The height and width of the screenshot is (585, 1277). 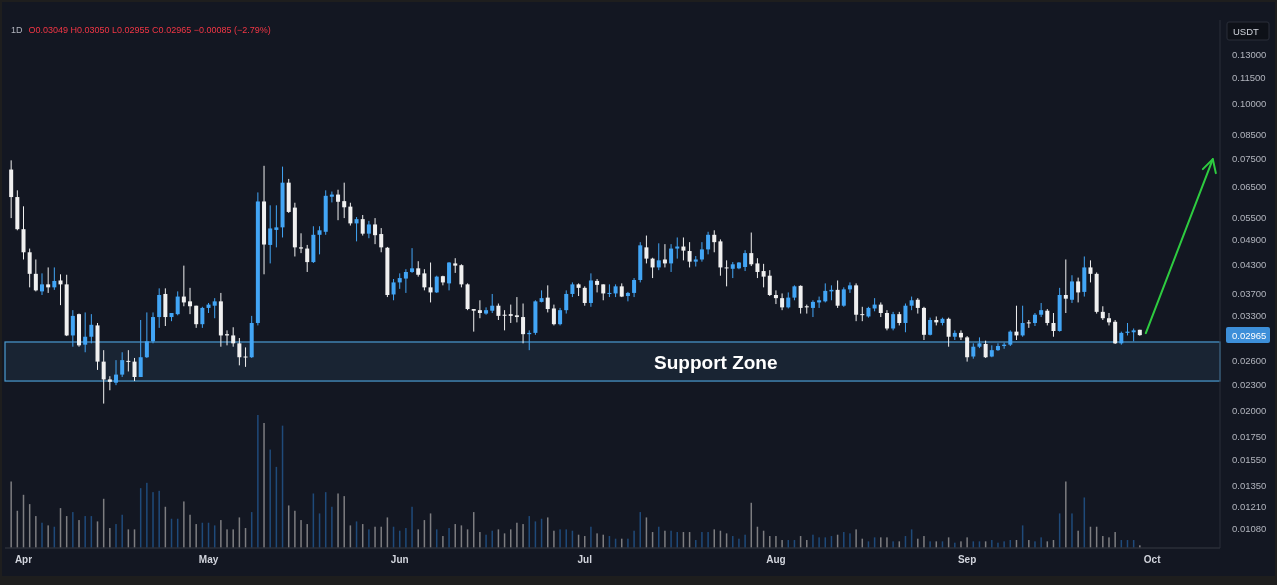 I want to click on text: 1D, so click(x=17, y=30).